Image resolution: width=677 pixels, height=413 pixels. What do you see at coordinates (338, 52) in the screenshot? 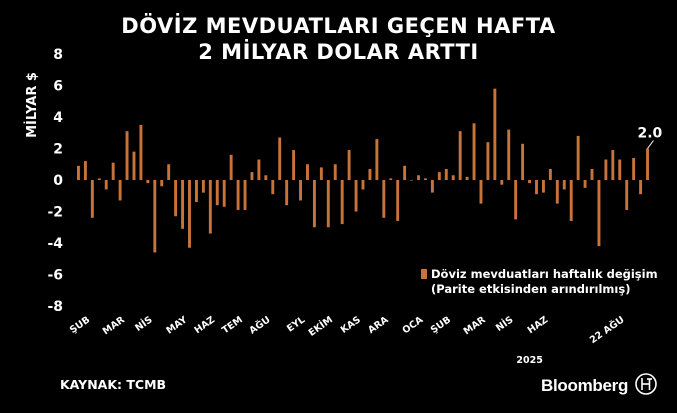
I see `chart-title-line-2: 2 MİLYAR DOLAR ARTTI` at bounding box center [338, 52].